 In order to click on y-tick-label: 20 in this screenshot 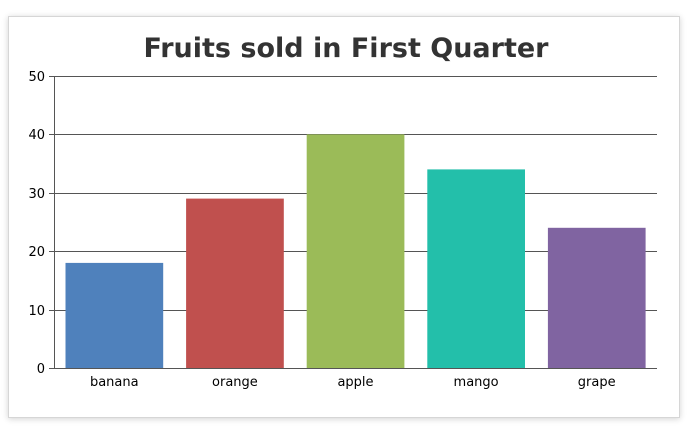, I will do `click(36, 252)`.